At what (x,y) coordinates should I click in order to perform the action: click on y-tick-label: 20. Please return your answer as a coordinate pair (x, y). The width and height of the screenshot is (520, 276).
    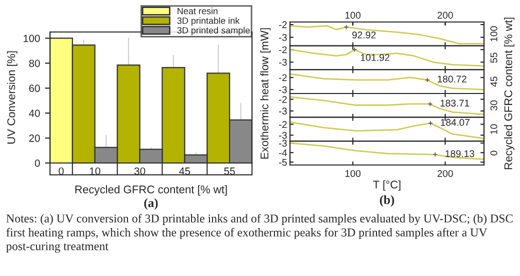
    Looking at the image, I should click on (34, 138).